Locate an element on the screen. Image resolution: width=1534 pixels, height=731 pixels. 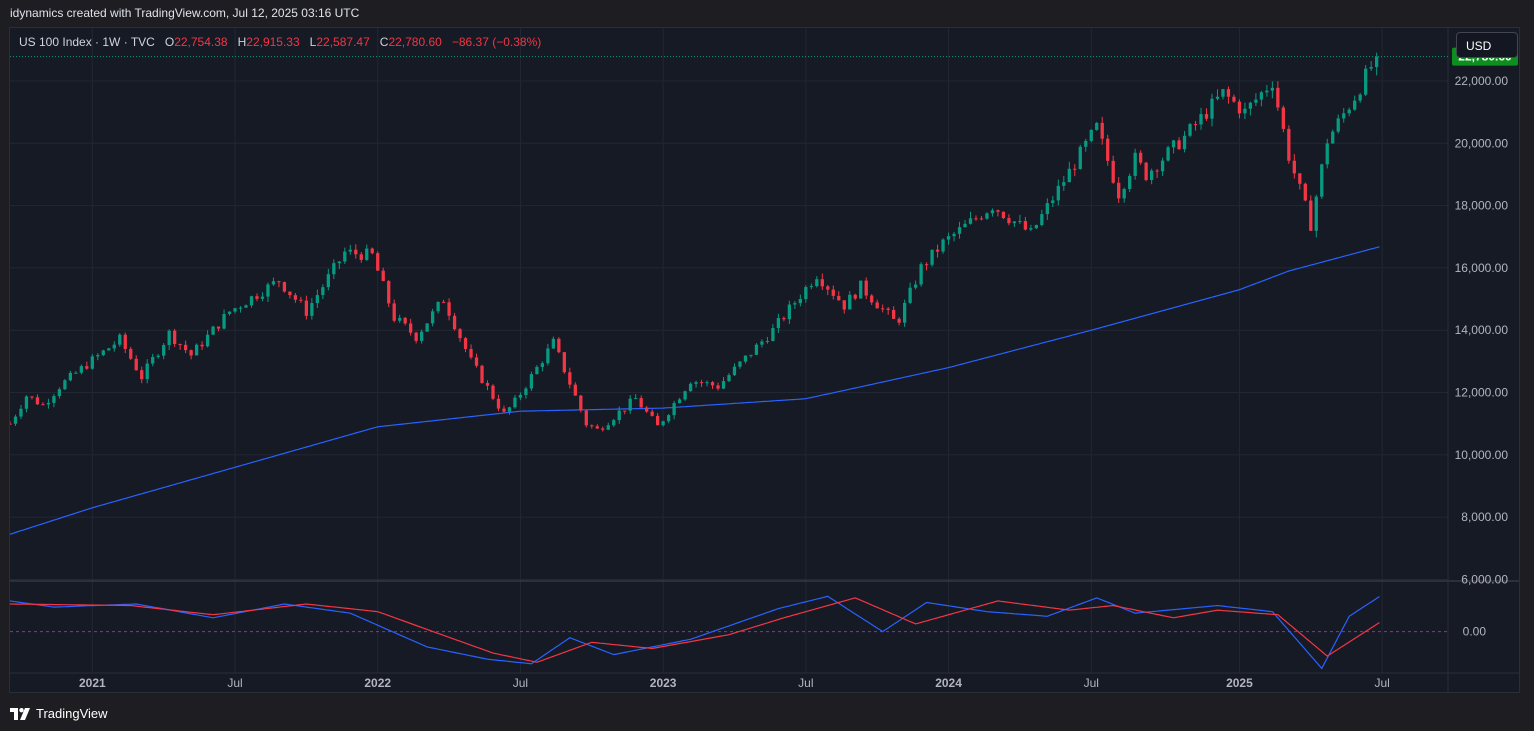
legend-symbol: US 100 Index · 1W · TVC is located at coordinates (87, 42).